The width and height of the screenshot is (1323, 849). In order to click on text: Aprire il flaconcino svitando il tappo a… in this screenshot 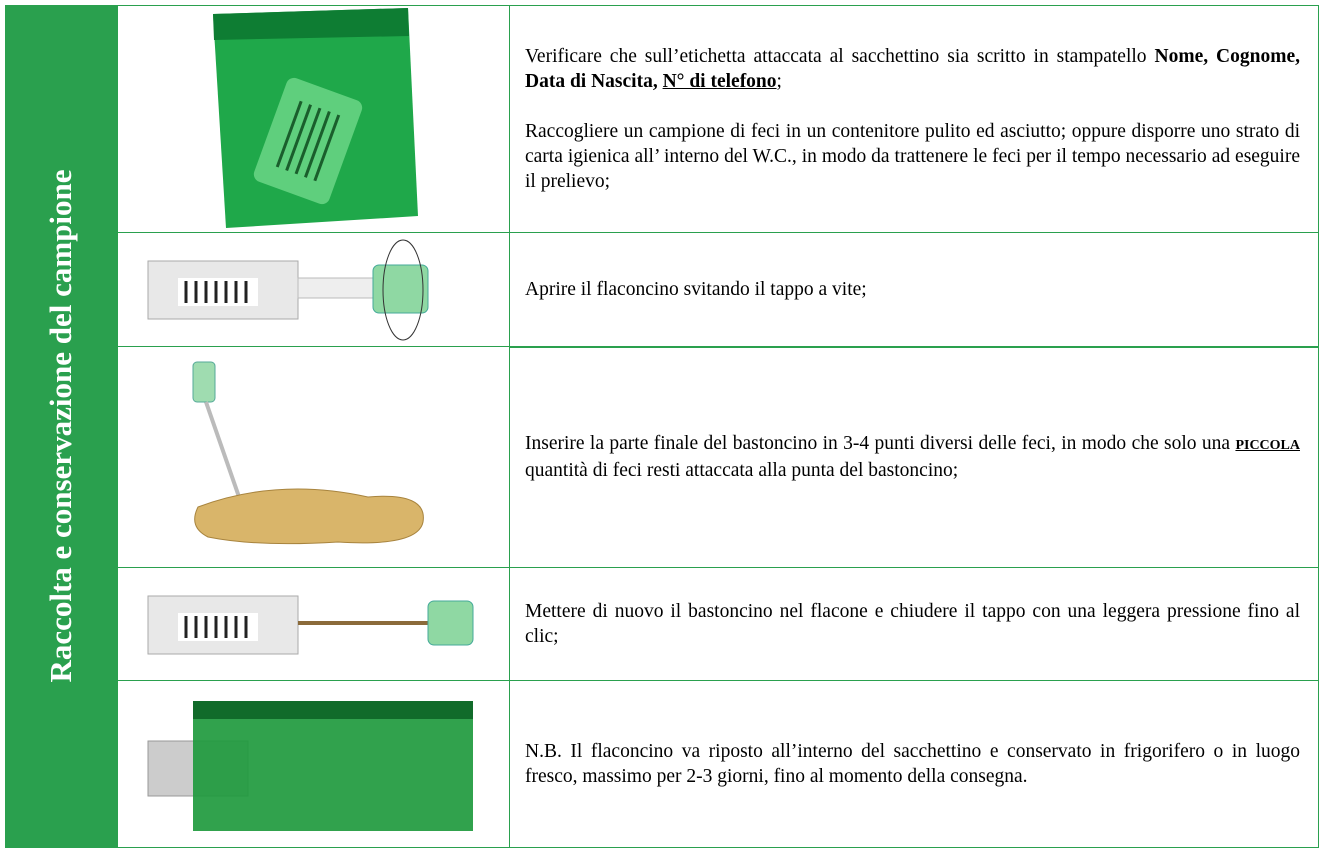, I will do `click(696, 289)`.